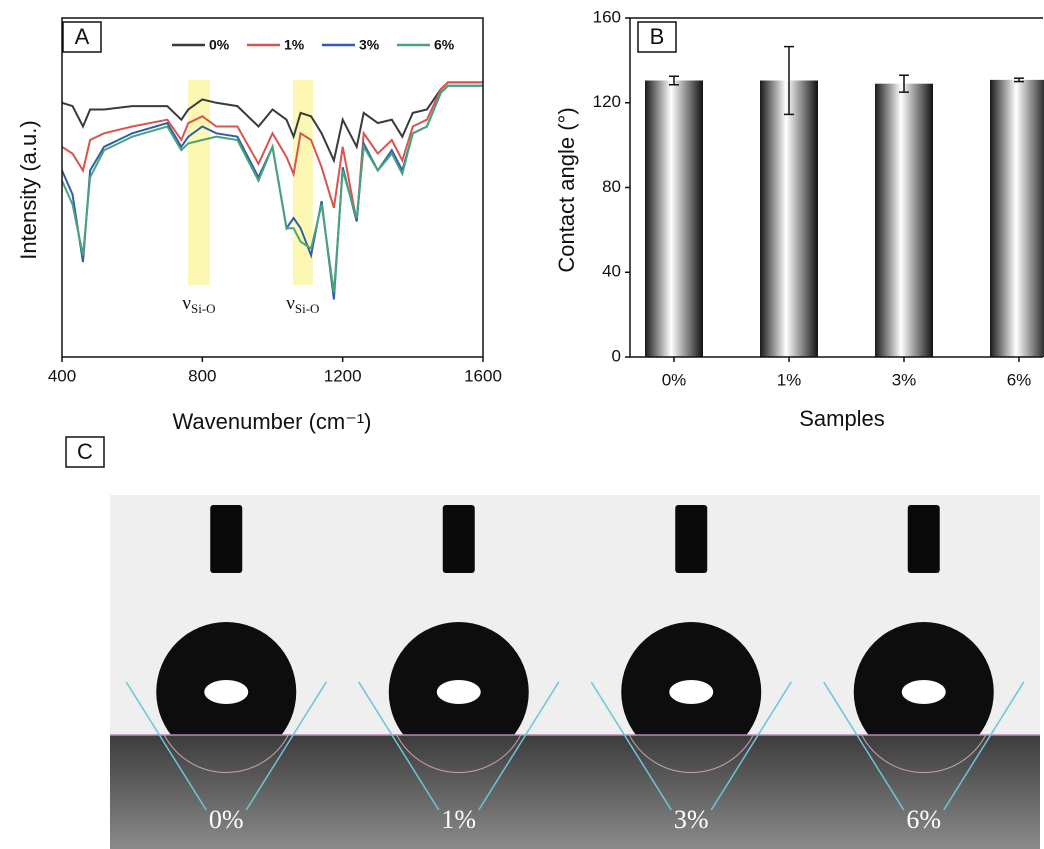 The height and width of the screenshot is (849, 1044). I want to click on x-axis-label: Samples, so click(842, 418).